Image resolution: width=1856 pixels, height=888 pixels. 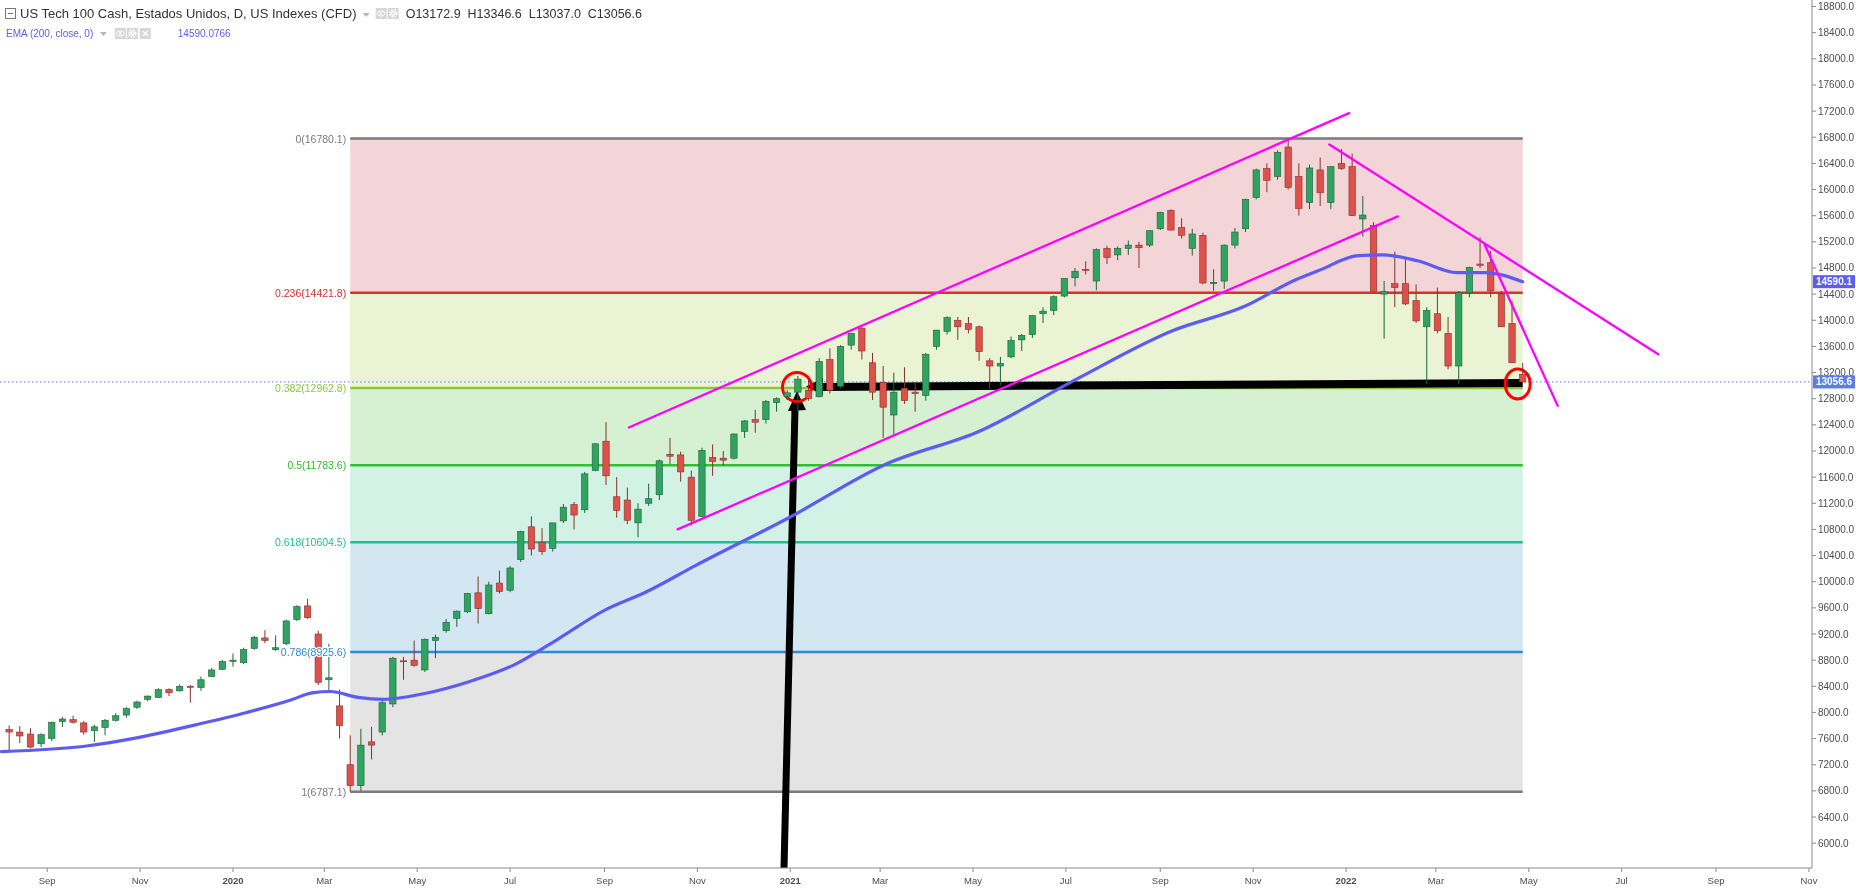 I want to click on ref-line-label: 13056.6, so click(x=1834, y=382).